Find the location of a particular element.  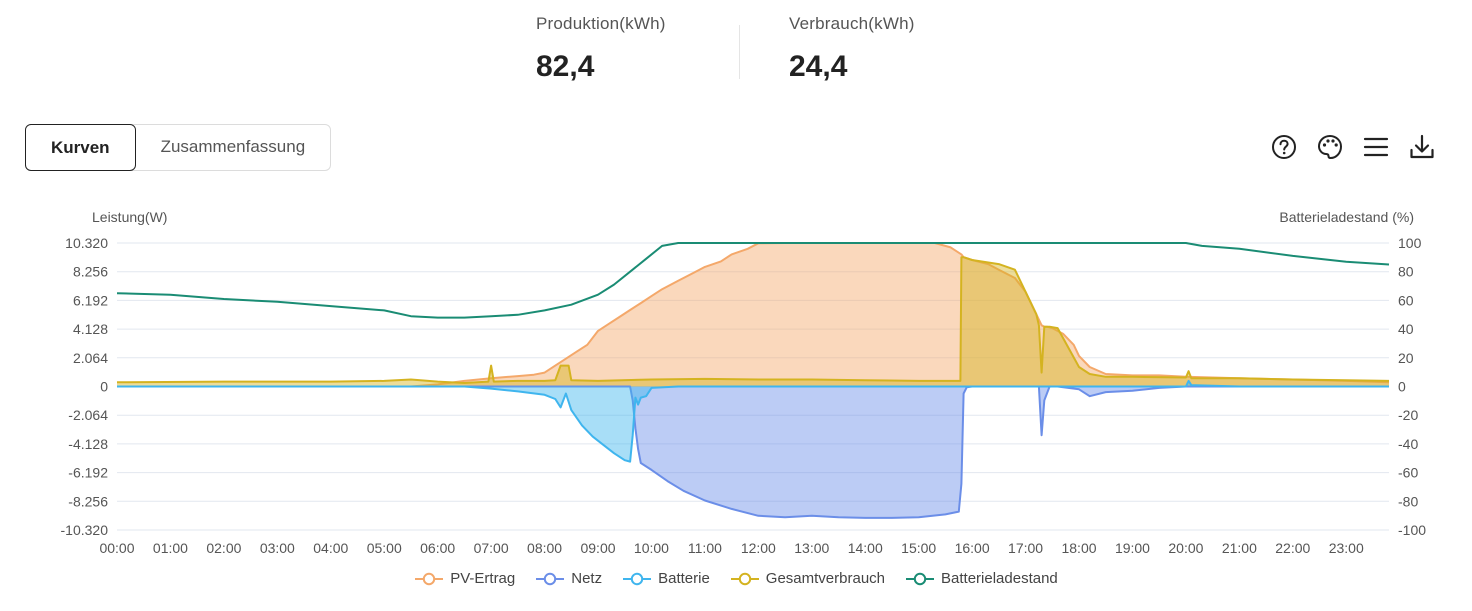

y-tick-label-right: 100 is located at coordinates (1410, 243).